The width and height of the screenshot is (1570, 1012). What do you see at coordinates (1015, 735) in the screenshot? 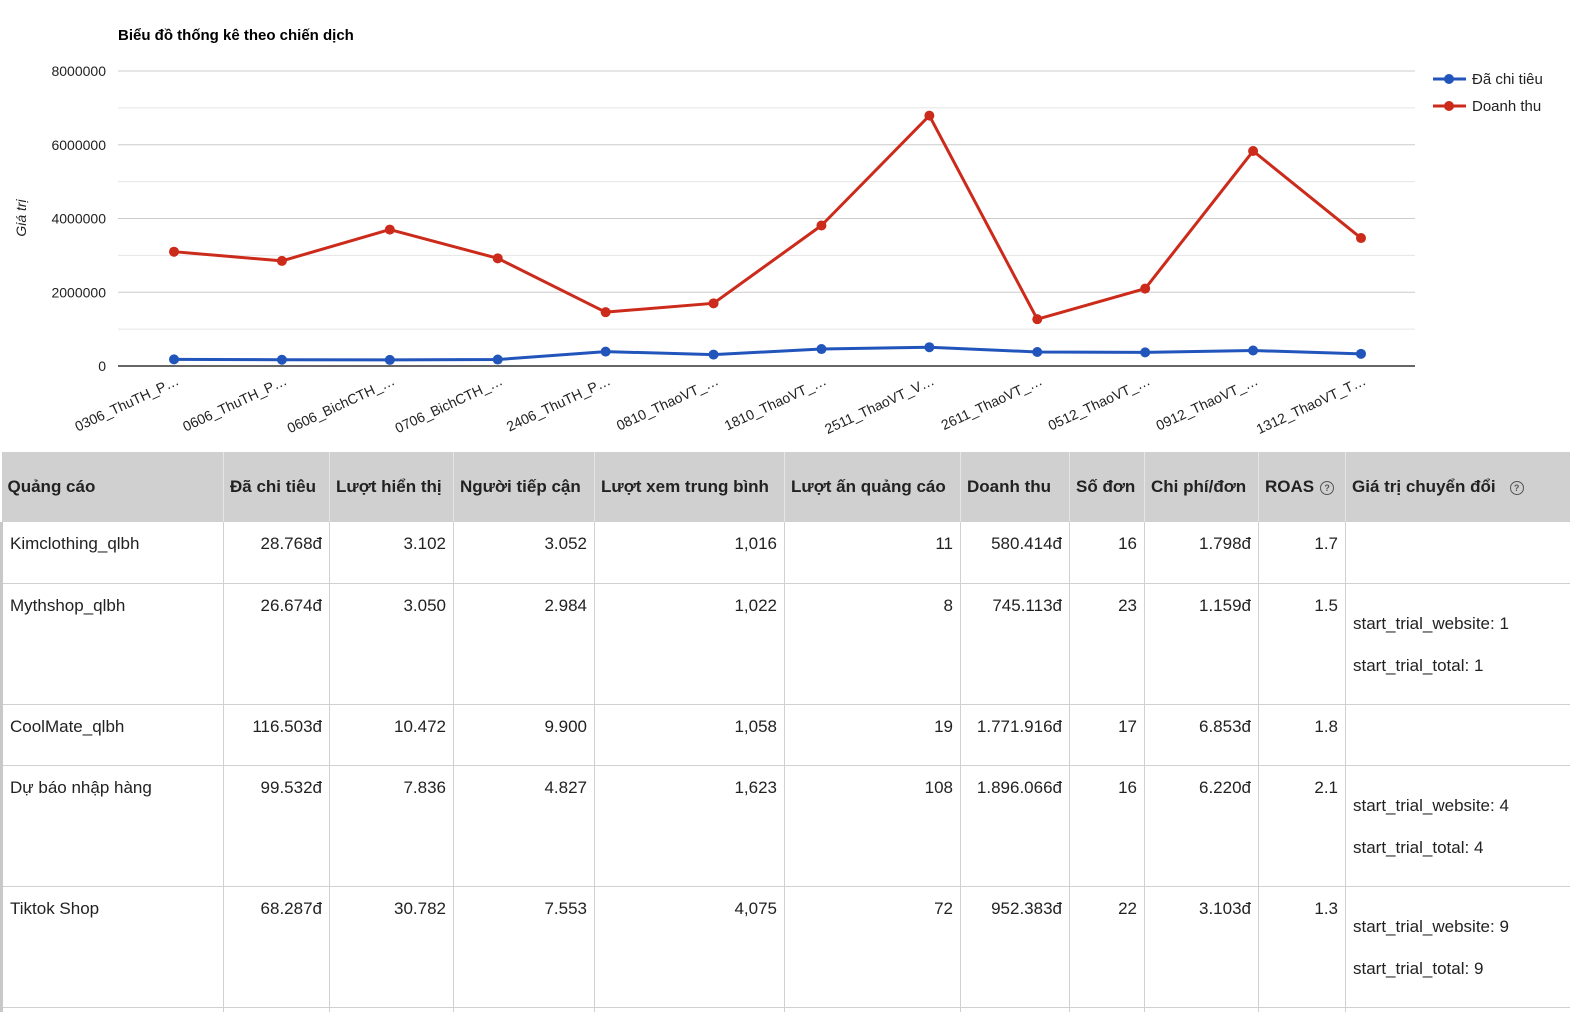
I see `cell-revenue: 1.771.916đ` at bounding box center [1015, 735].